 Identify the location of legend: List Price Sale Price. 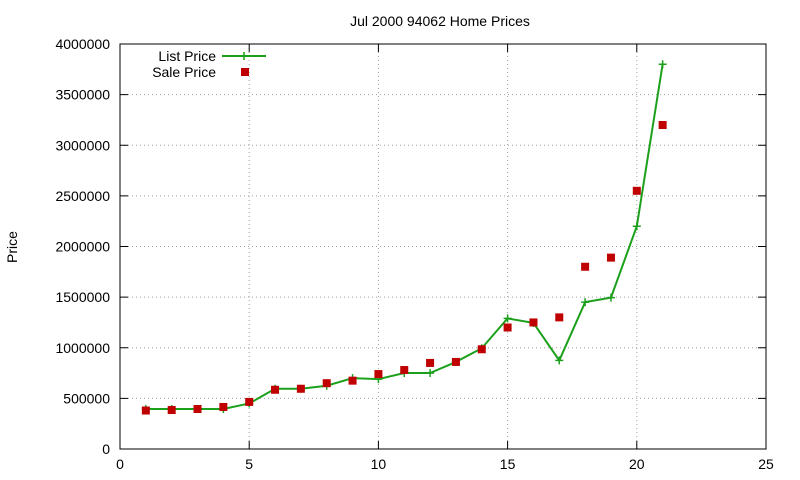
(209, 64).